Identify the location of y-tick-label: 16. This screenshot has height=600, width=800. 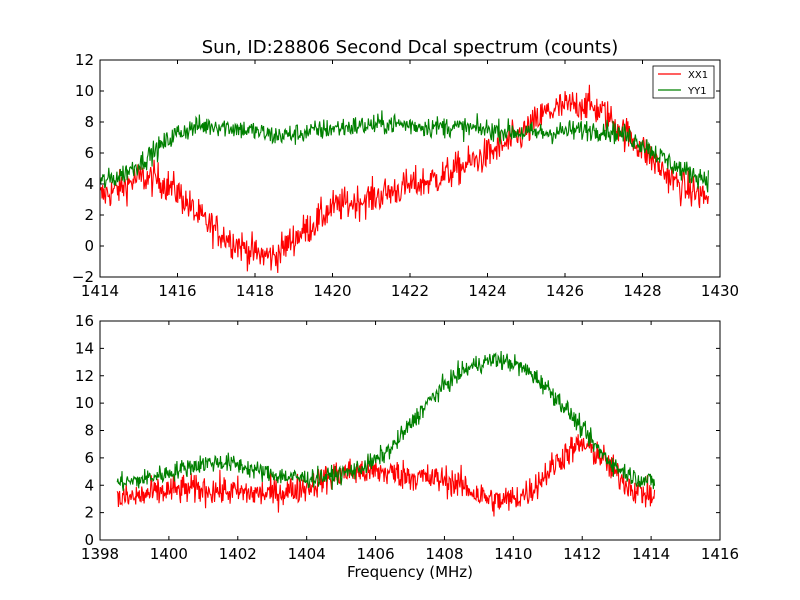
(84, 321).